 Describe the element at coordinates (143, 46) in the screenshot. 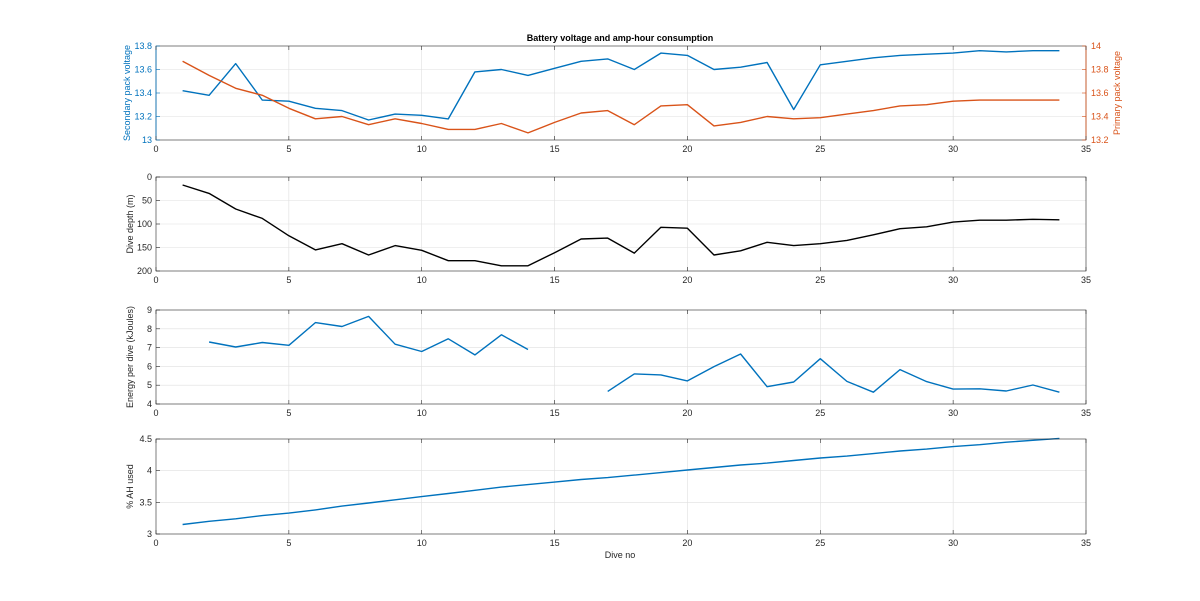

I see `y-tick-label: 13.8` at that location.